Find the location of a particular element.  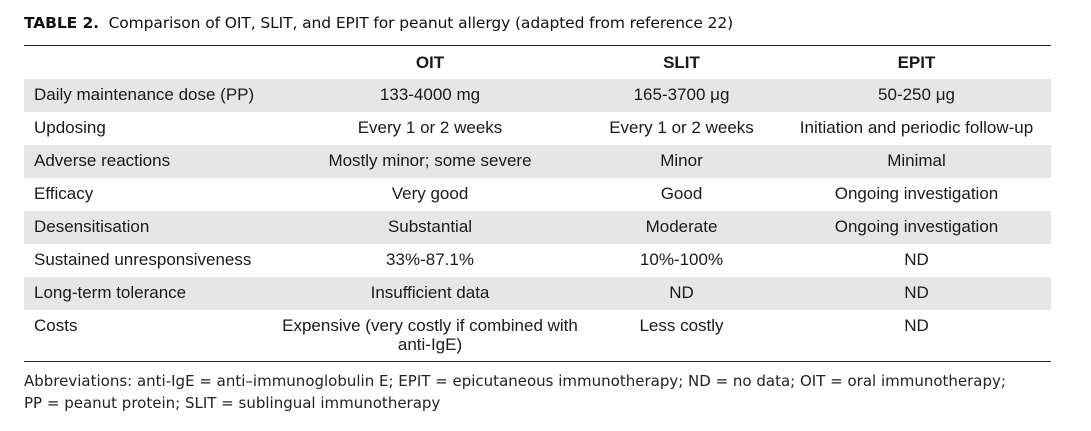

row-label-cell: Adverse reactions is located at coordinates (151, 161).